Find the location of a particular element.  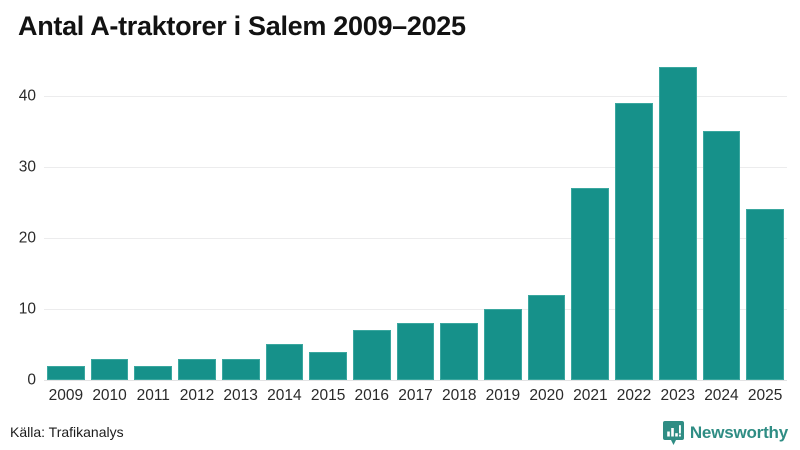

x-axis-tick-label: 2021 is located at coordinates (590, 395).